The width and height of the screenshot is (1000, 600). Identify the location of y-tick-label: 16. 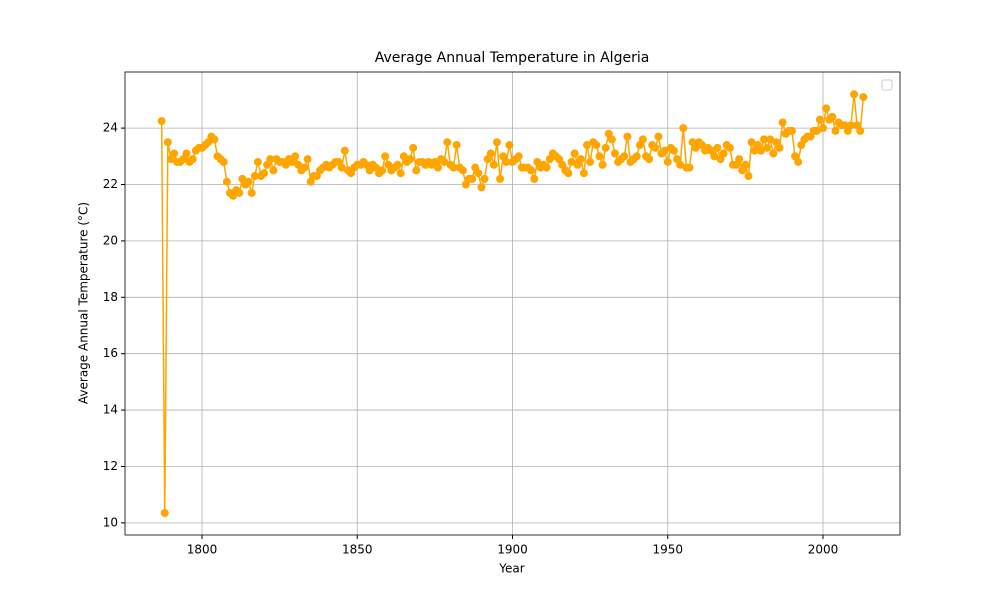
(110, 353).